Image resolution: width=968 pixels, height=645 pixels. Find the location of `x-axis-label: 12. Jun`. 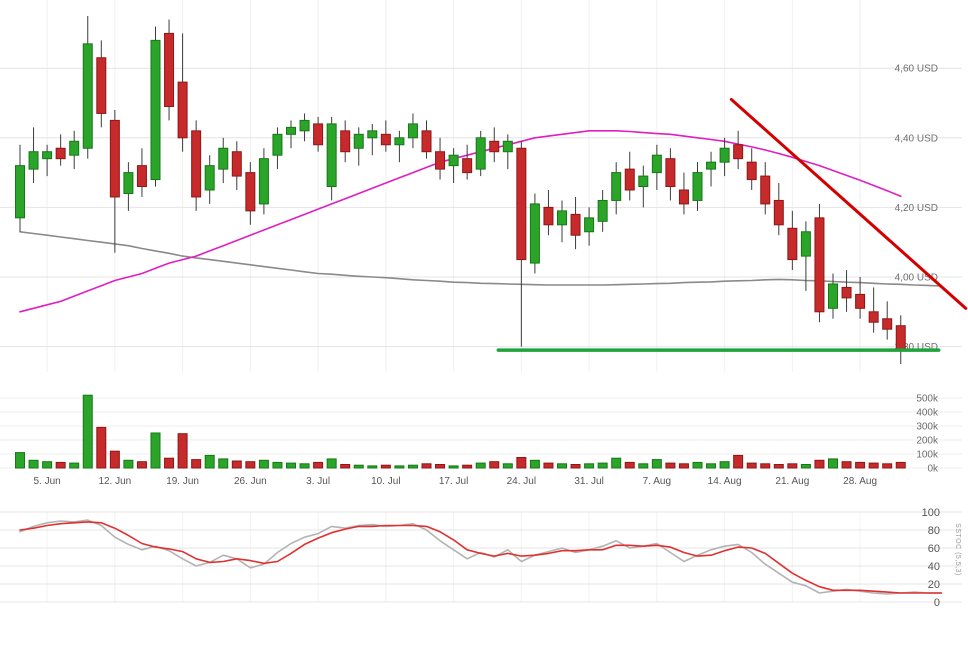

x-axis-label: 12. Jun is located at coordinates (115, 481).